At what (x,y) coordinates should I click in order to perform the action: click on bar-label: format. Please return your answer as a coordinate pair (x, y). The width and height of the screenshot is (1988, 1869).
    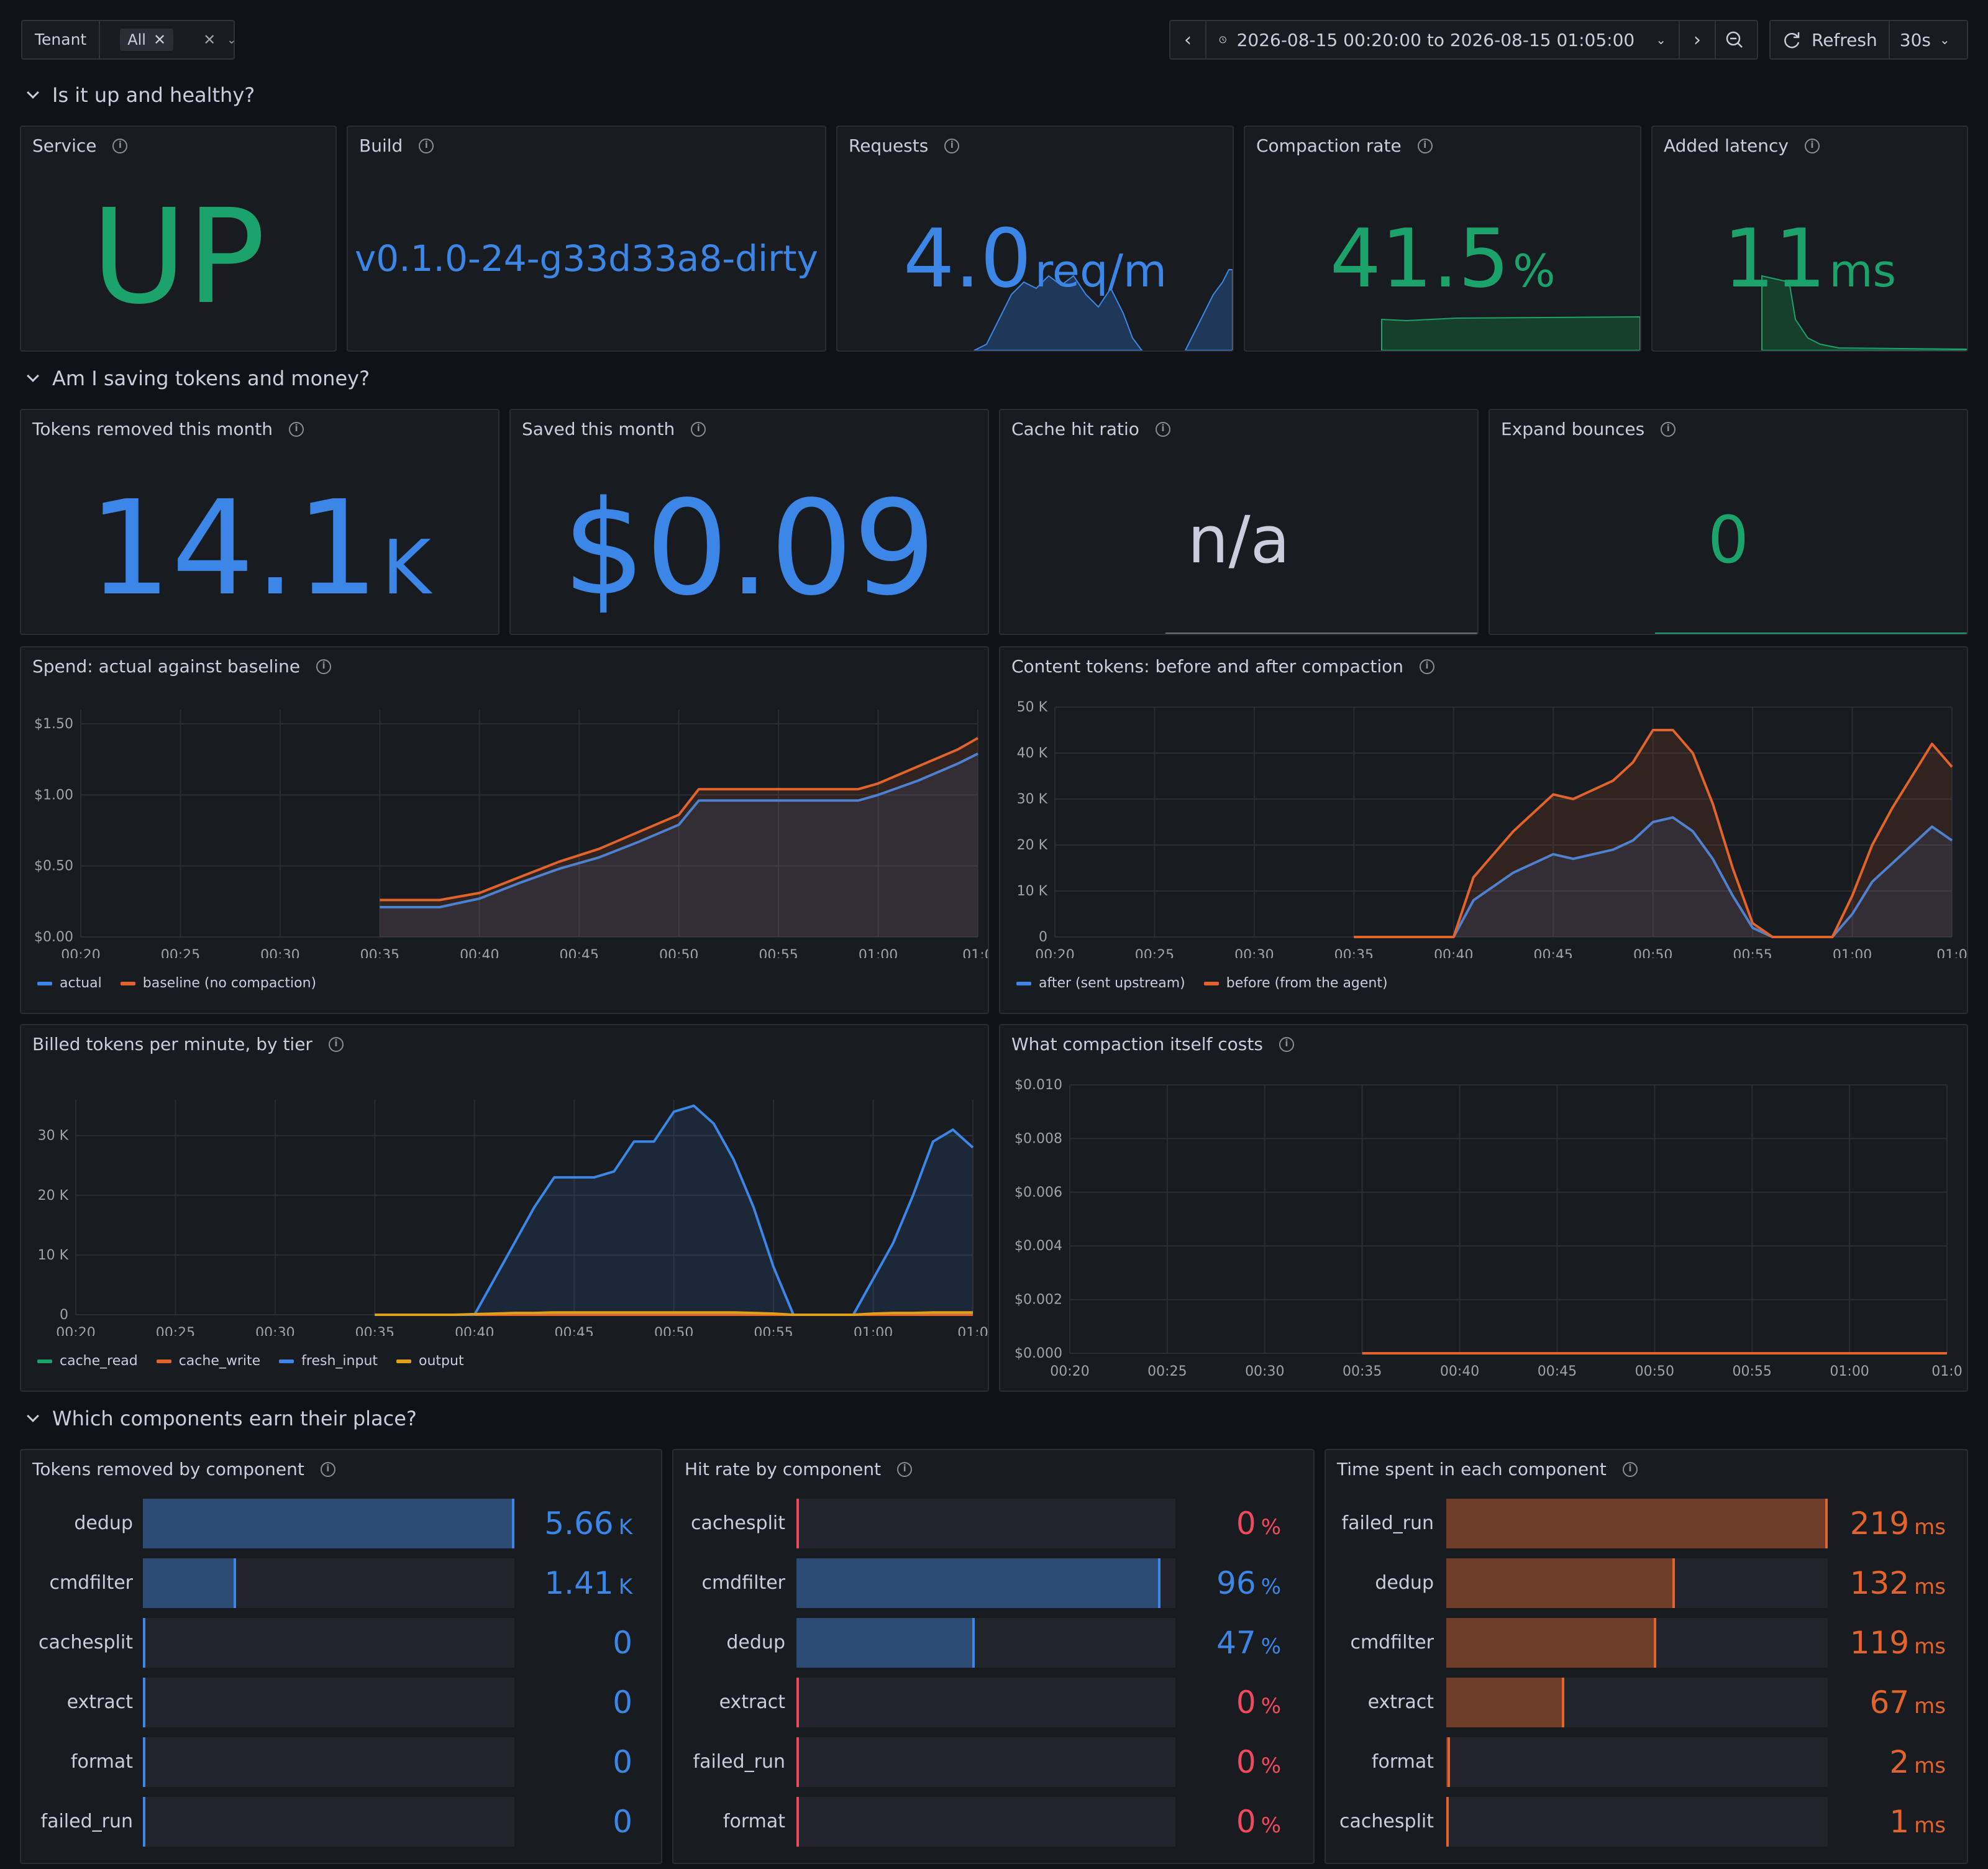
    Looking at the image, I should click on (1402, 1762).